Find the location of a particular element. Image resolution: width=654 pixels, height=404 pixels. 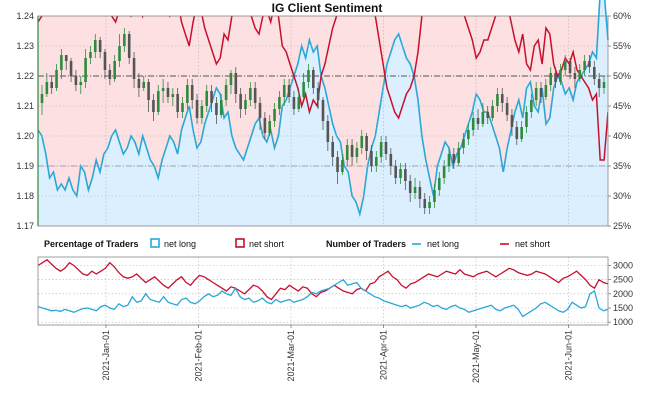

legend-short-label: net short is located at coordinates (267, 244).